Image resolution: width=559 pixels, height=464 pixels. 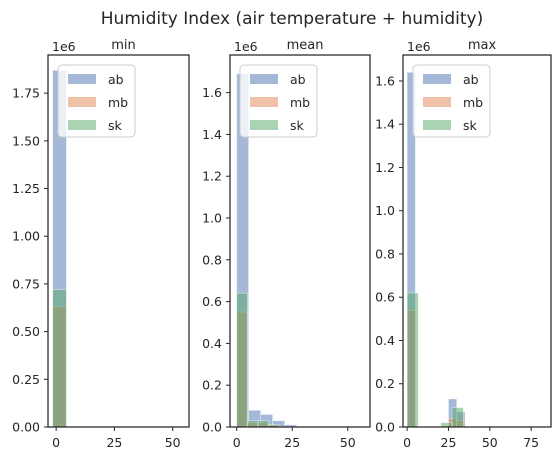 I want to click on y-tick-label: 1.25, so click(x=26, y=188).